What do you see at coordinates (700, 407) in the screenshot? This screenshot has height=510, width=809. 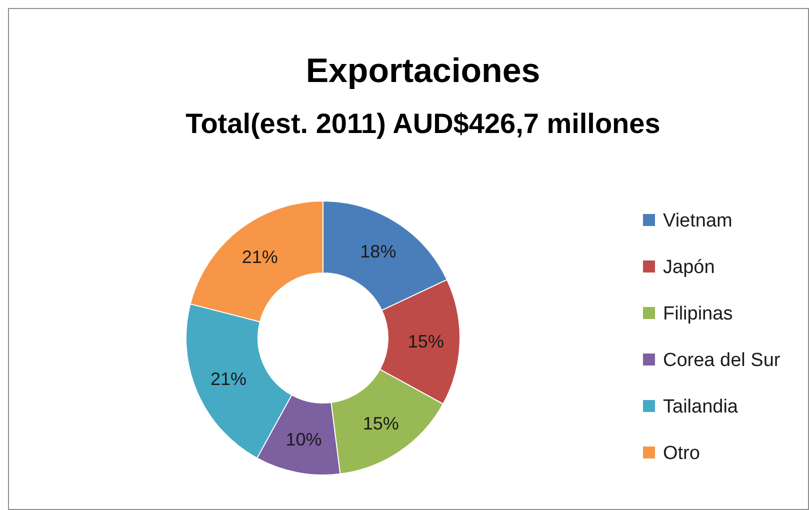 I see `legend-label: Tailandia` at bounding box center [700, 407].